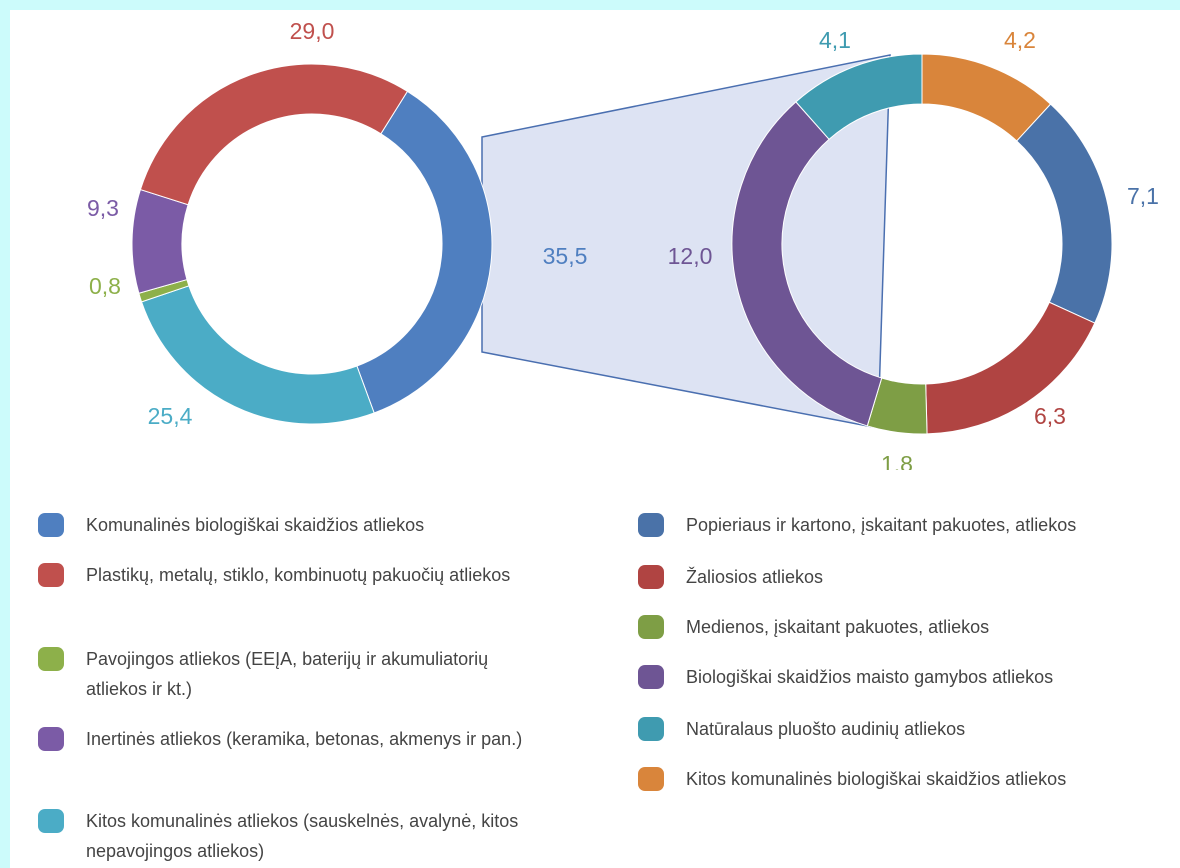  Describe the element at coordinates (835, 40) in the screenshot. I see `value-label: 4,1` at that location.